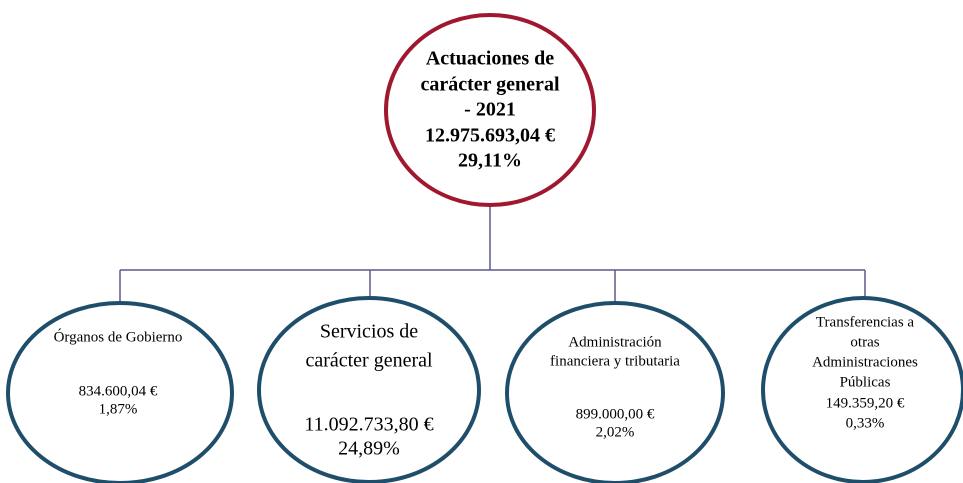 Image resolution: width=963 pixels, height=483 pixels. I want to click on node-label: Públicas, so click(865, 382).